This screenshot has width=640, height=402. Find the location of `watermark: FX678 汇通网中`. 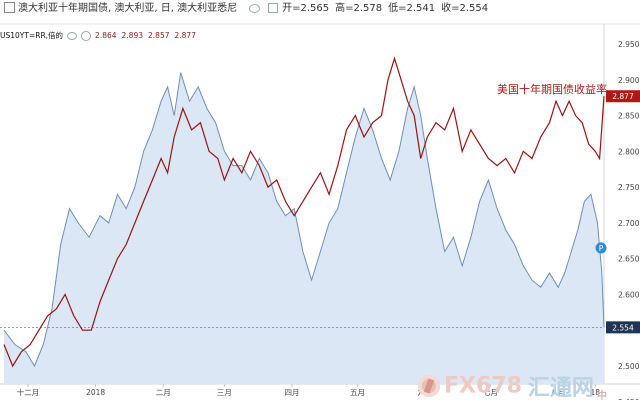

watermark: FX678 汇通网中 is located at coordinates (512, 386).